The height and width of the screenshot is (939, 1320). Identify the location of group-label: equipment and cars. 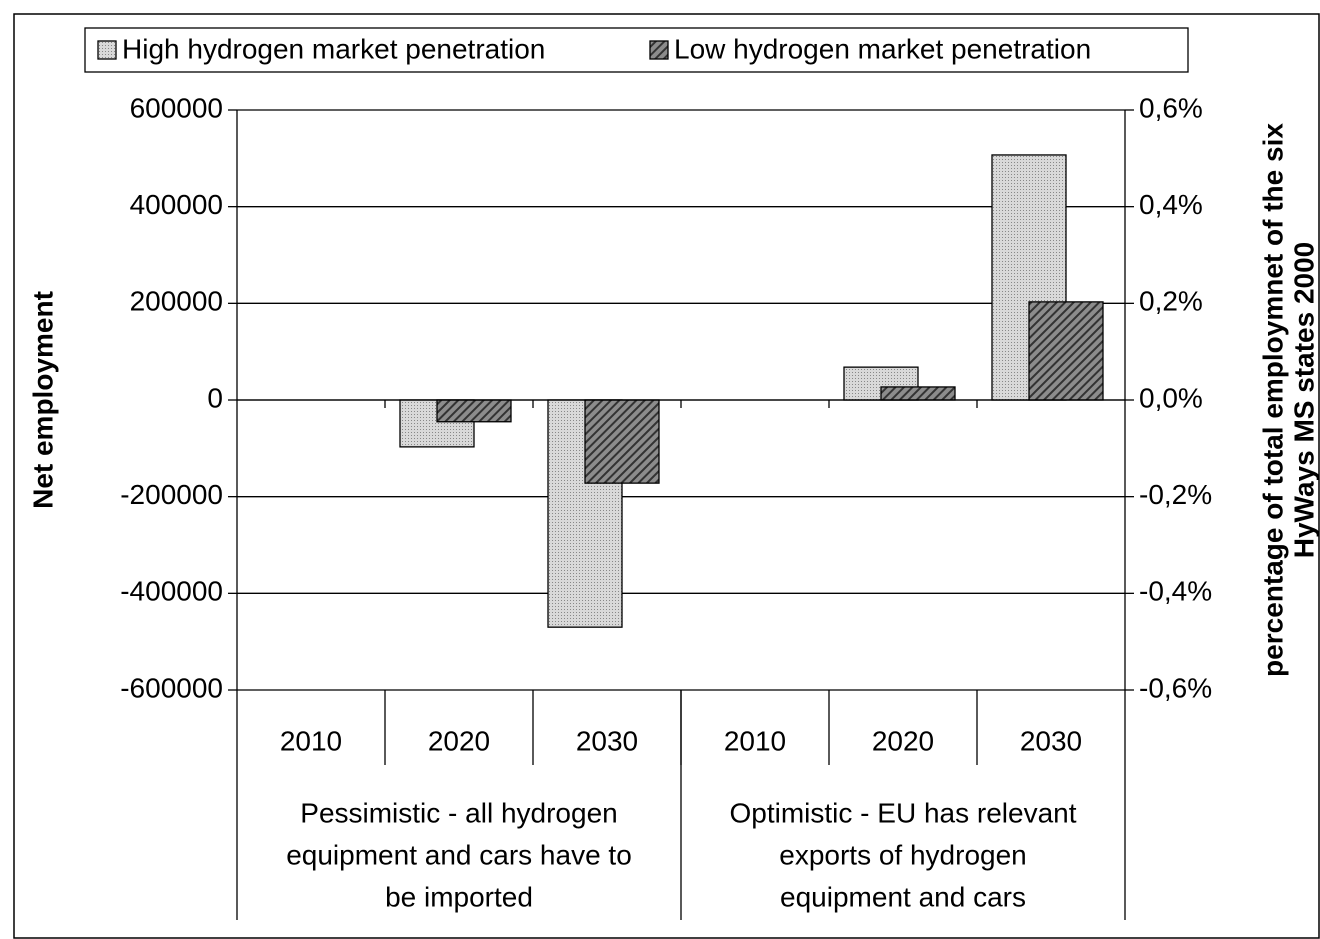
(903, 896).